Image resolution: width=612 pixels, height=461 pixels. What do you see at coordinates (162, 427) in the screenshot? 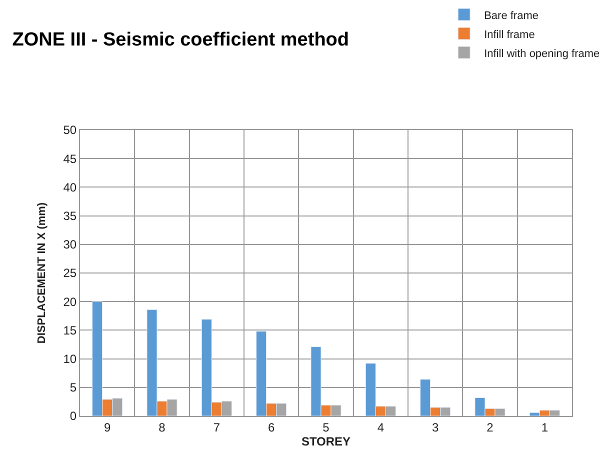
I see `x-tick-label: 8` at bounding box center [162, 427].